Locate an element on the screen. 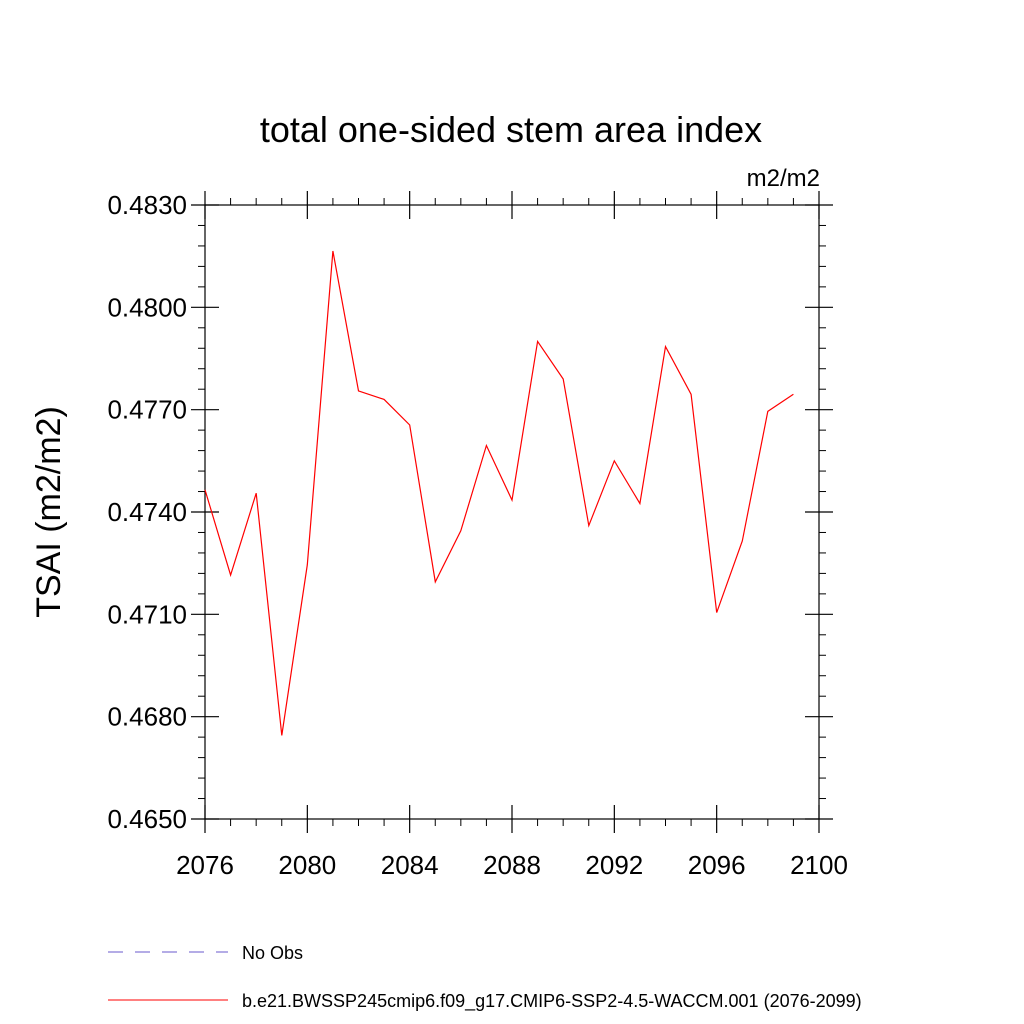 The image size is (1024, 1024). units-label: m2/m2 is located at coordinates (783, 178).